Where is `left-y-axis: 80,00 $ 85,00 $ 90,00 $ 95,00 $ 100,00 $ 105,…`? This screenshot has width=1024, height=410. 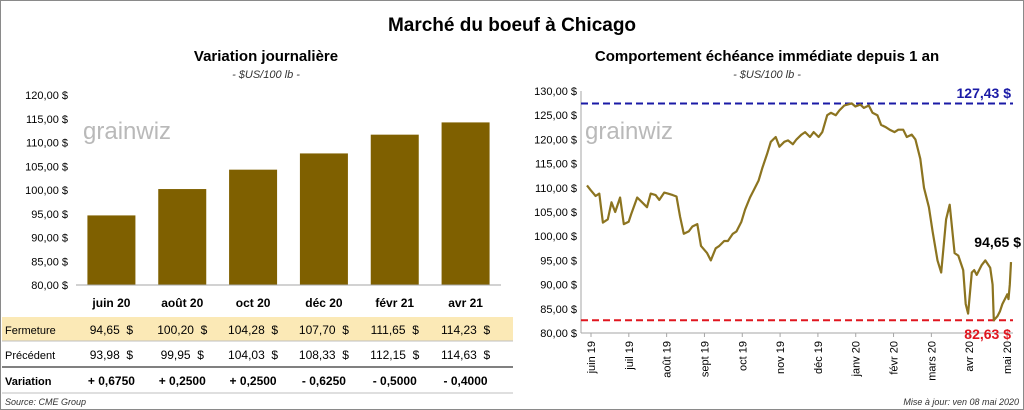 left-y-axis: 80,00 $ 85,00 $ 90,00 $ 95,00 $ 100,00 $ 105,… is located at coordinates (46, 191).